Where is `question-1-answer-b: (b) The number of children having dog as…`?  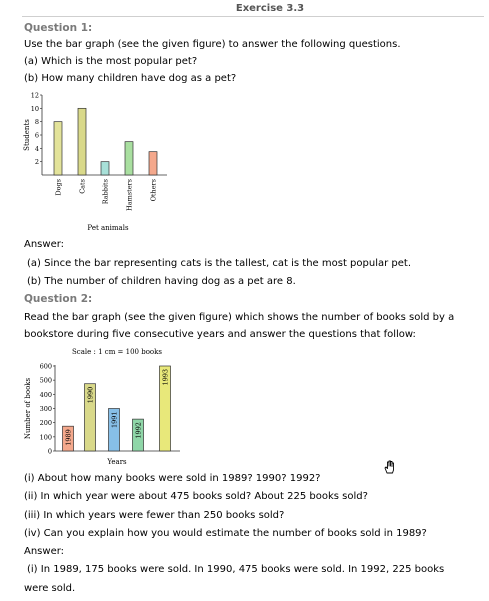
question-1-answer-b: (b) The number of children having dog as… is located at coordinates (161, 281).